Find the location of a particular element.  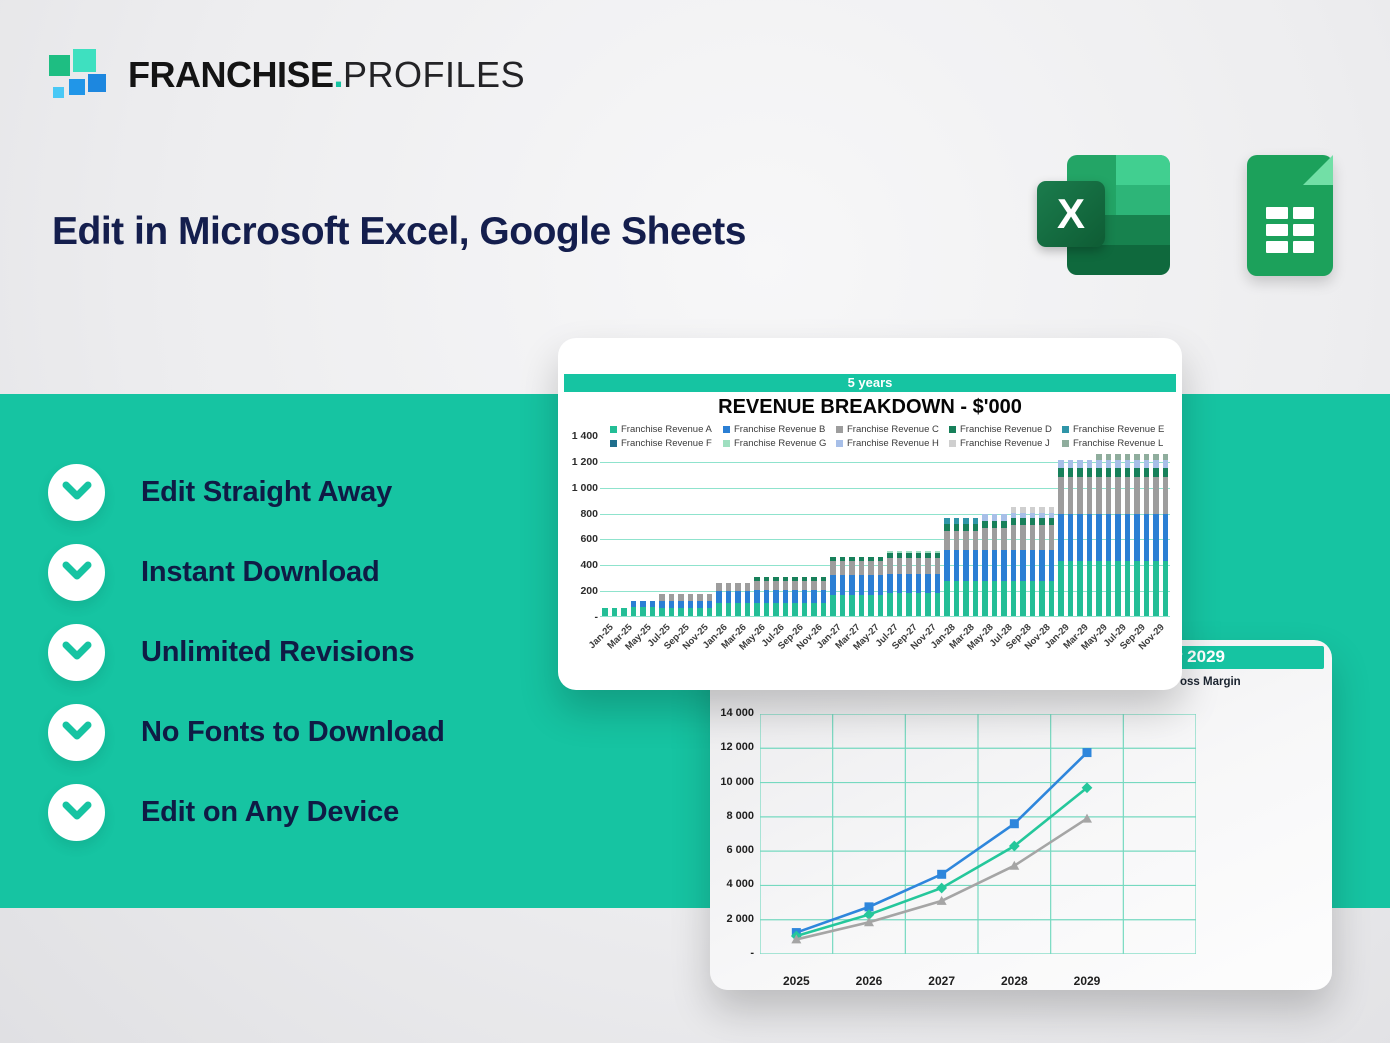

x-tick-label: 2029 is located at coordinates (1087, 981).